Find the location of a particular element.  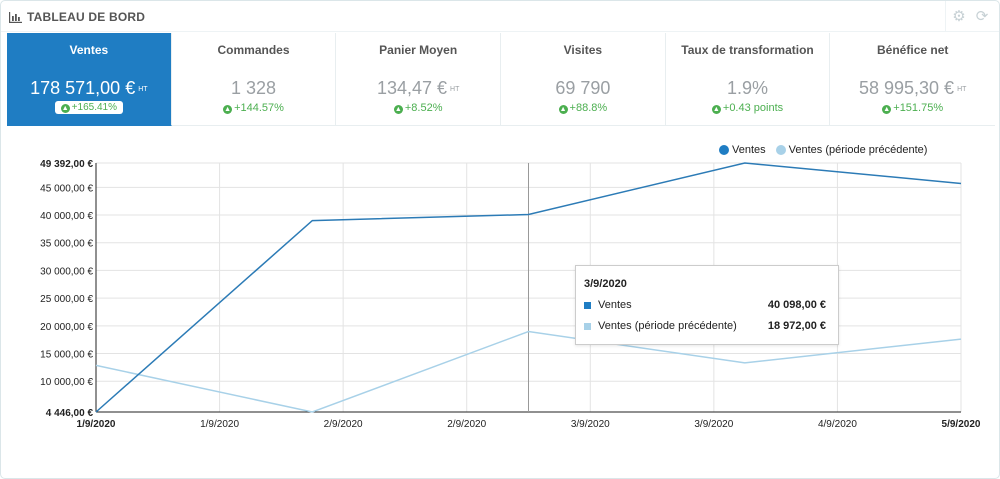

kpi-tab-commandes: Commandes 1 328 ▲ +144.57% is located at coordinates (254, 79).